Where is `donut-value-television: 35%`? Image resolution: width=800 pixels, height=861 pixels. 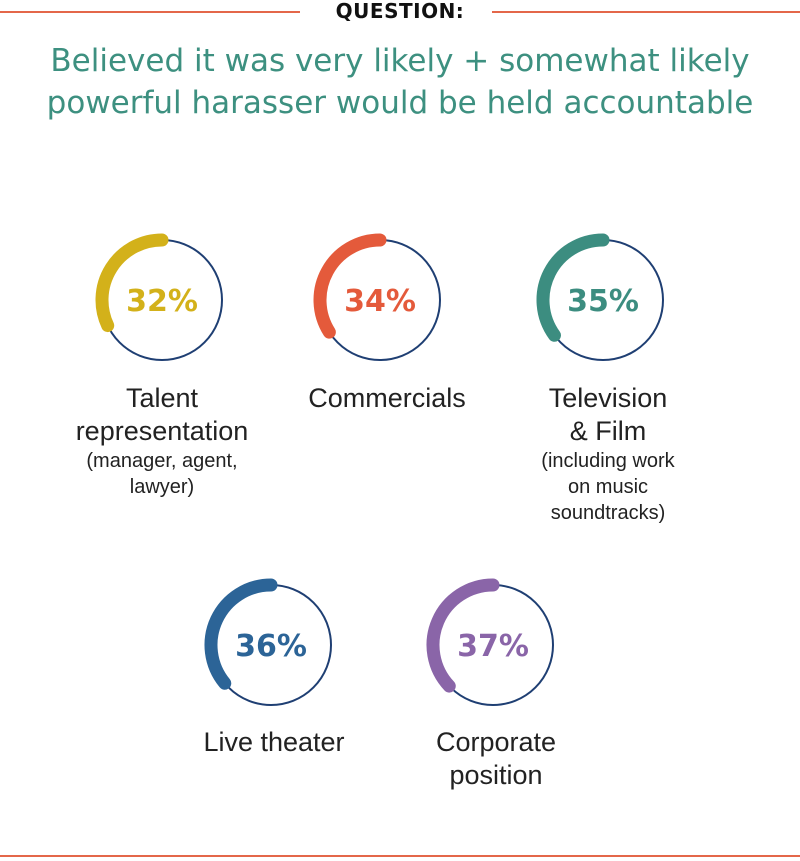
donut-value-television: 35% is located at coordinates (603, 301).